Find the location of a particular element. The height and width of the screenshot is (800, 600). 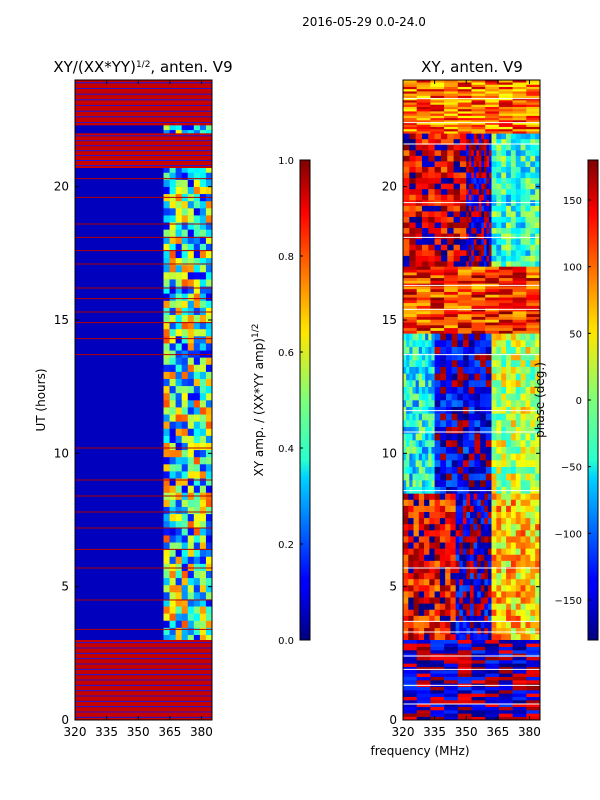

amp-colorbar-tick-label: 0.0 is located at coordinates (286, 641).